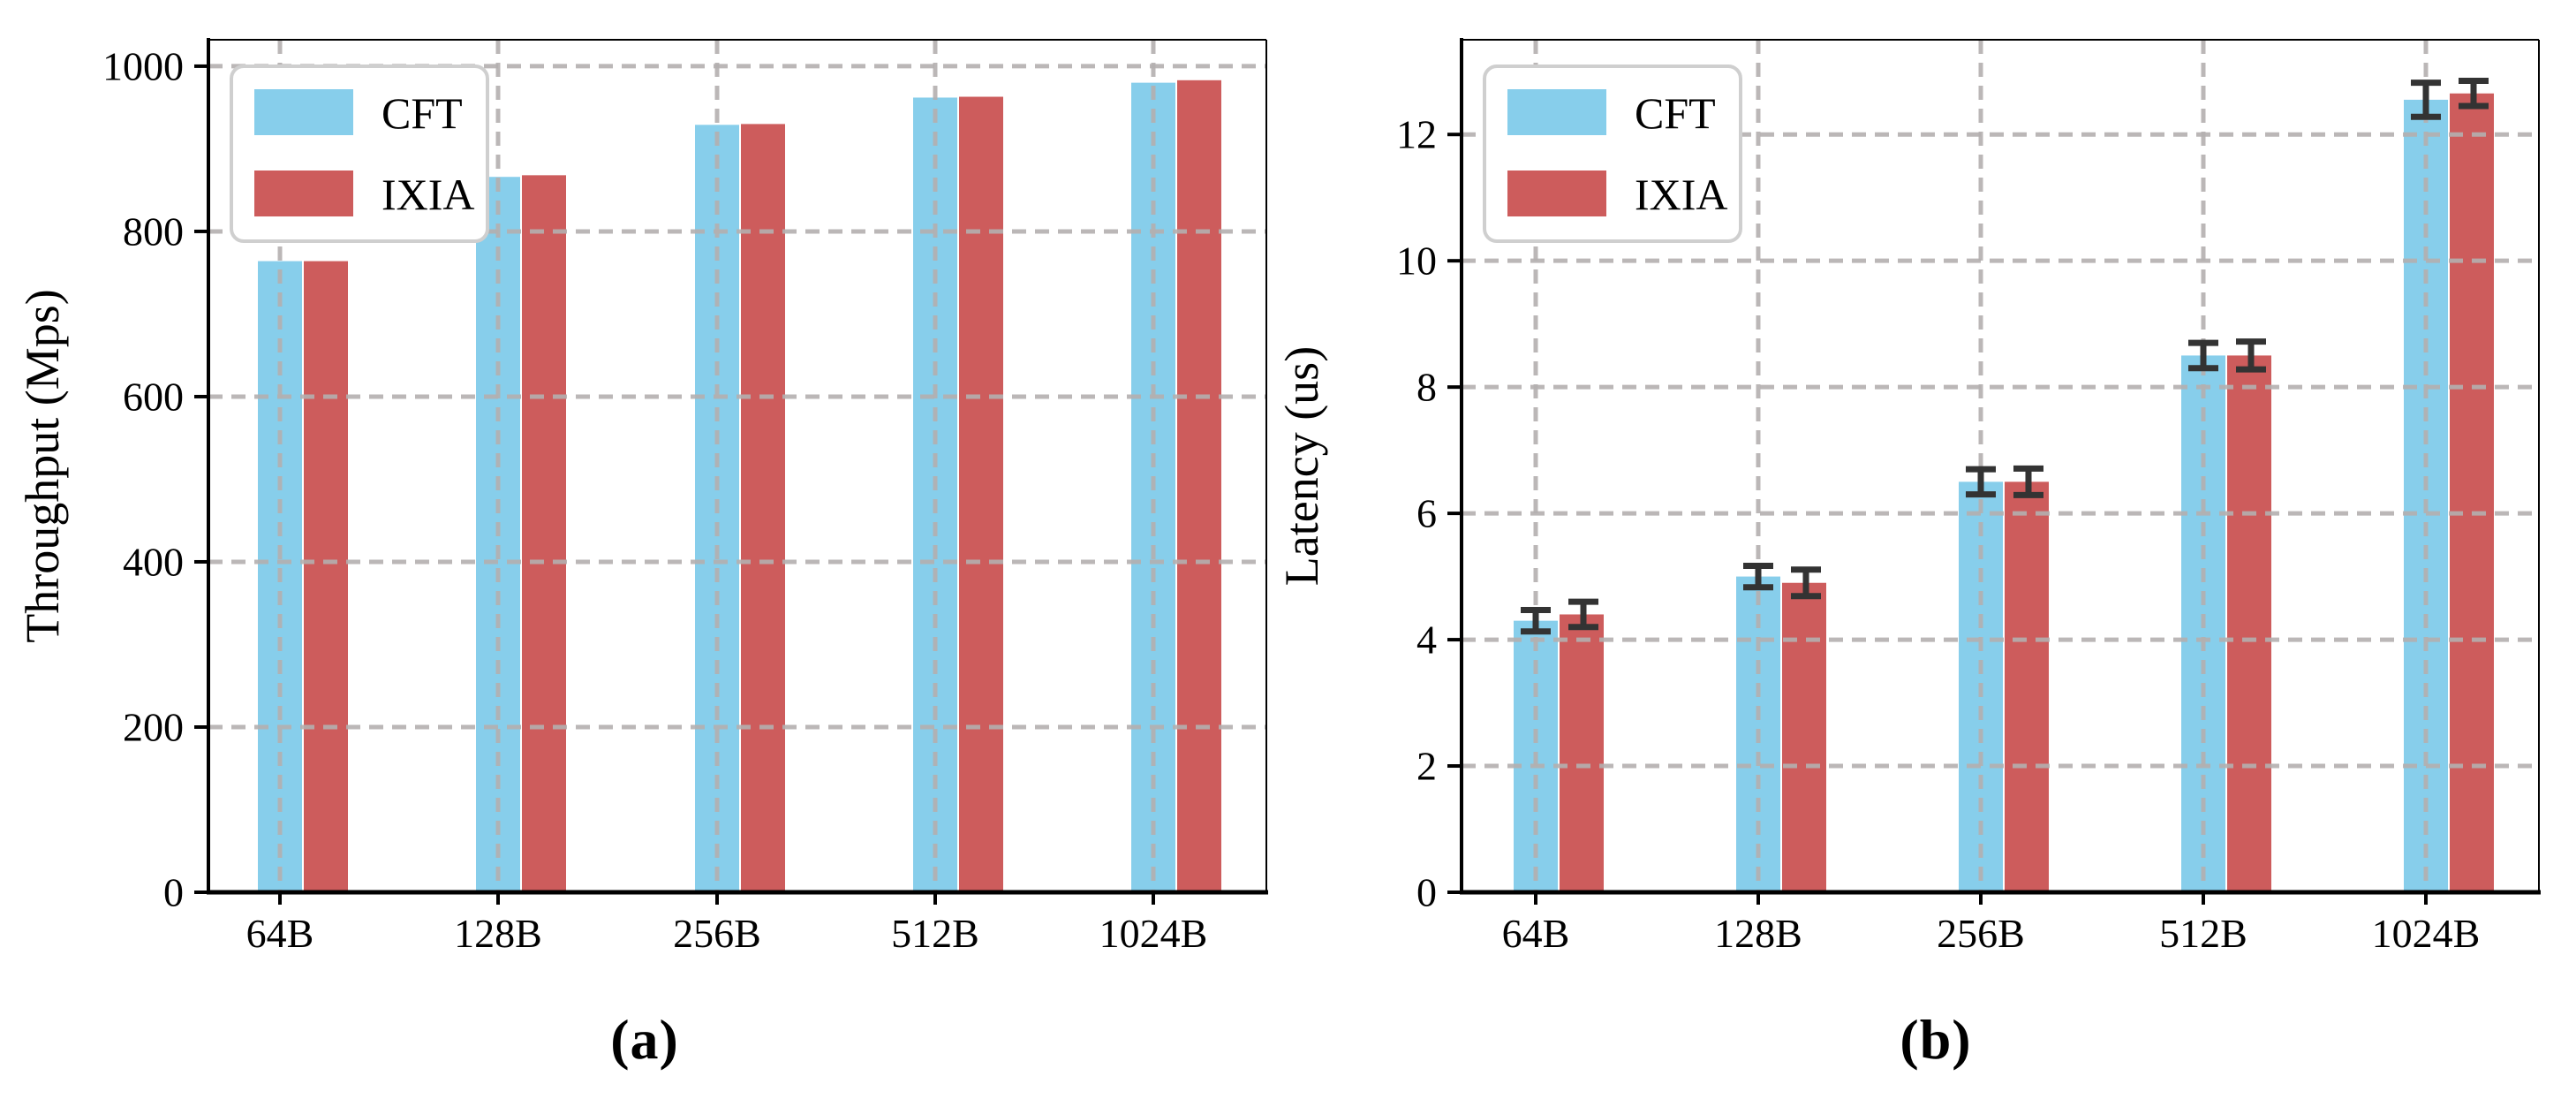 This screenshot has width=2576, height=1099. Describe the element at coordinates (644, 1039) in the screenshot. I see `subfigure-a-caption: (a)` at that location.